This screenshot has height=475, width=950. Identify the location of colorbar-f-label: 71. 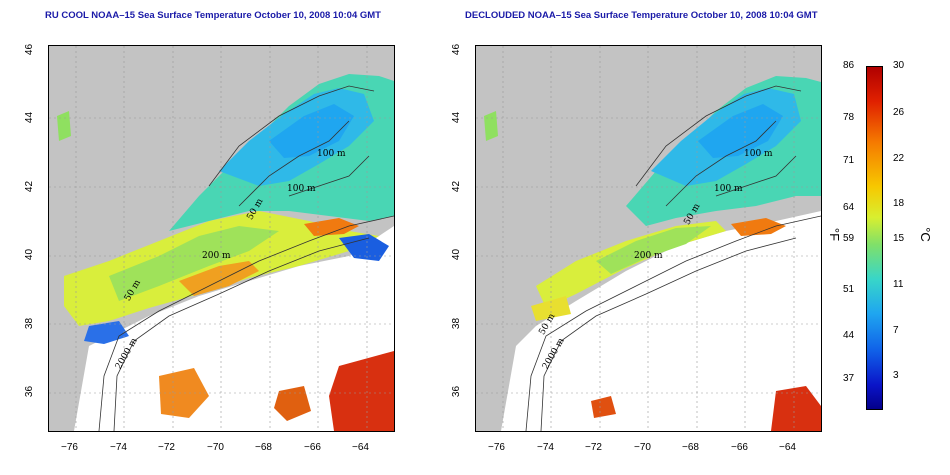
(849, 160).